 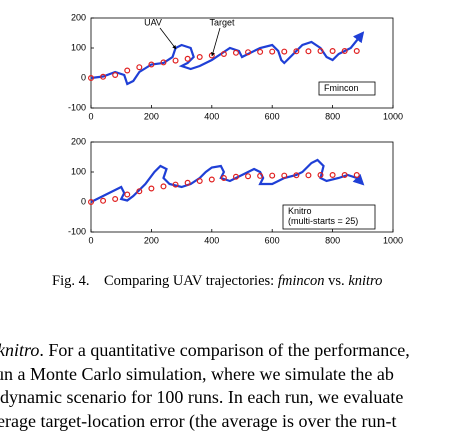 What do you see at coordinates (153, 22) in the screenshot?
I see `annotation: UAV` at bounding box center [153, 22].